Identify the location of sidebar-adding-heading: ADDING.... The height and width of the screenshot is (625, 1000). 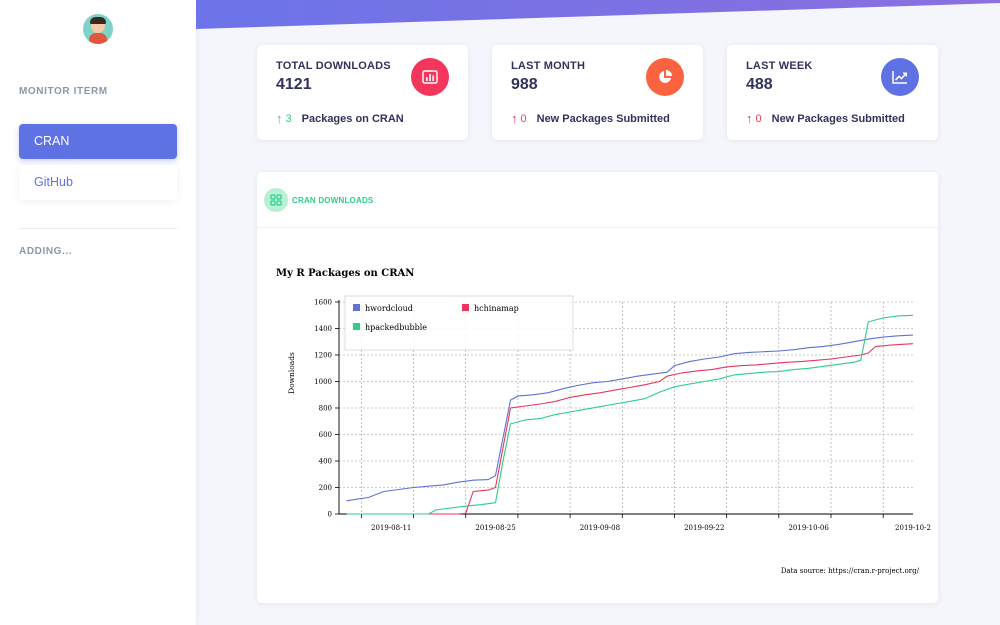
(46, 251).